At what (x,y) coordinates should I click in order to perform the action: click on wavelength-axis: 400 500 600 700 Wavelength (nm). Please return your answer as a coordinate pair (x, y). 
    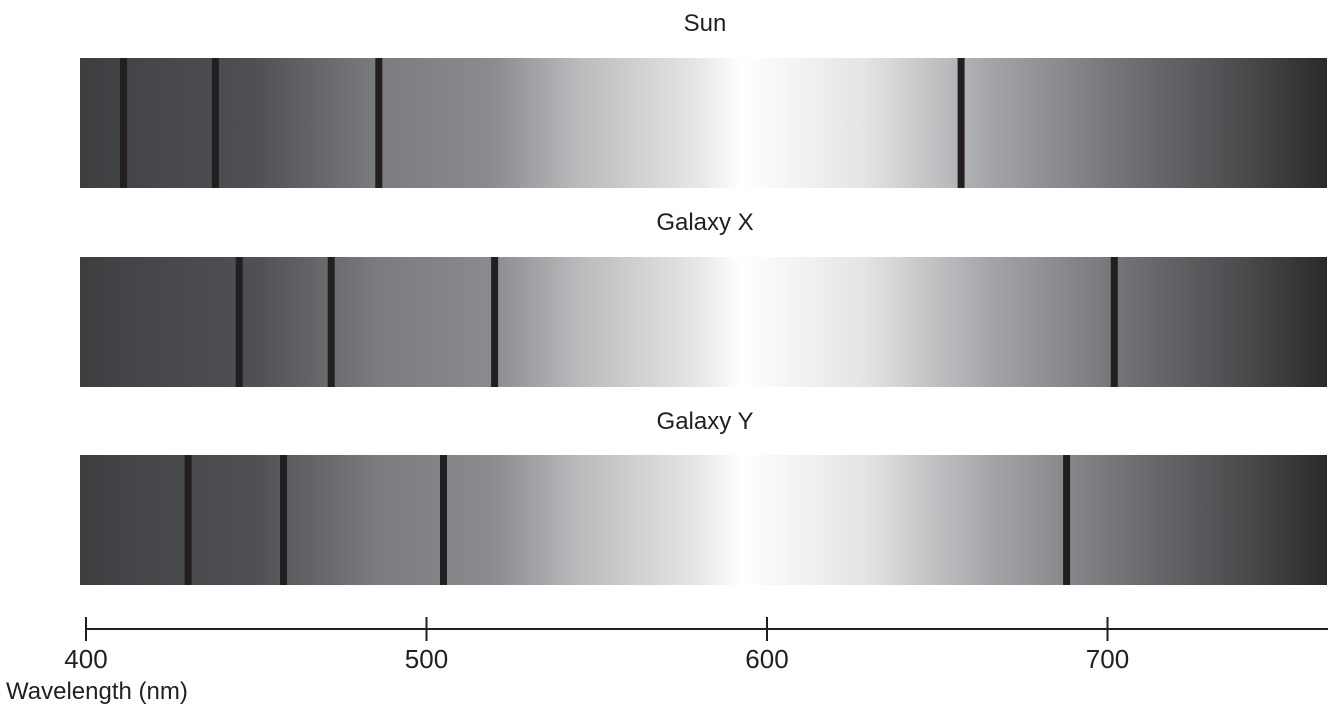
    Looking at the image, I should click on (667, 661).